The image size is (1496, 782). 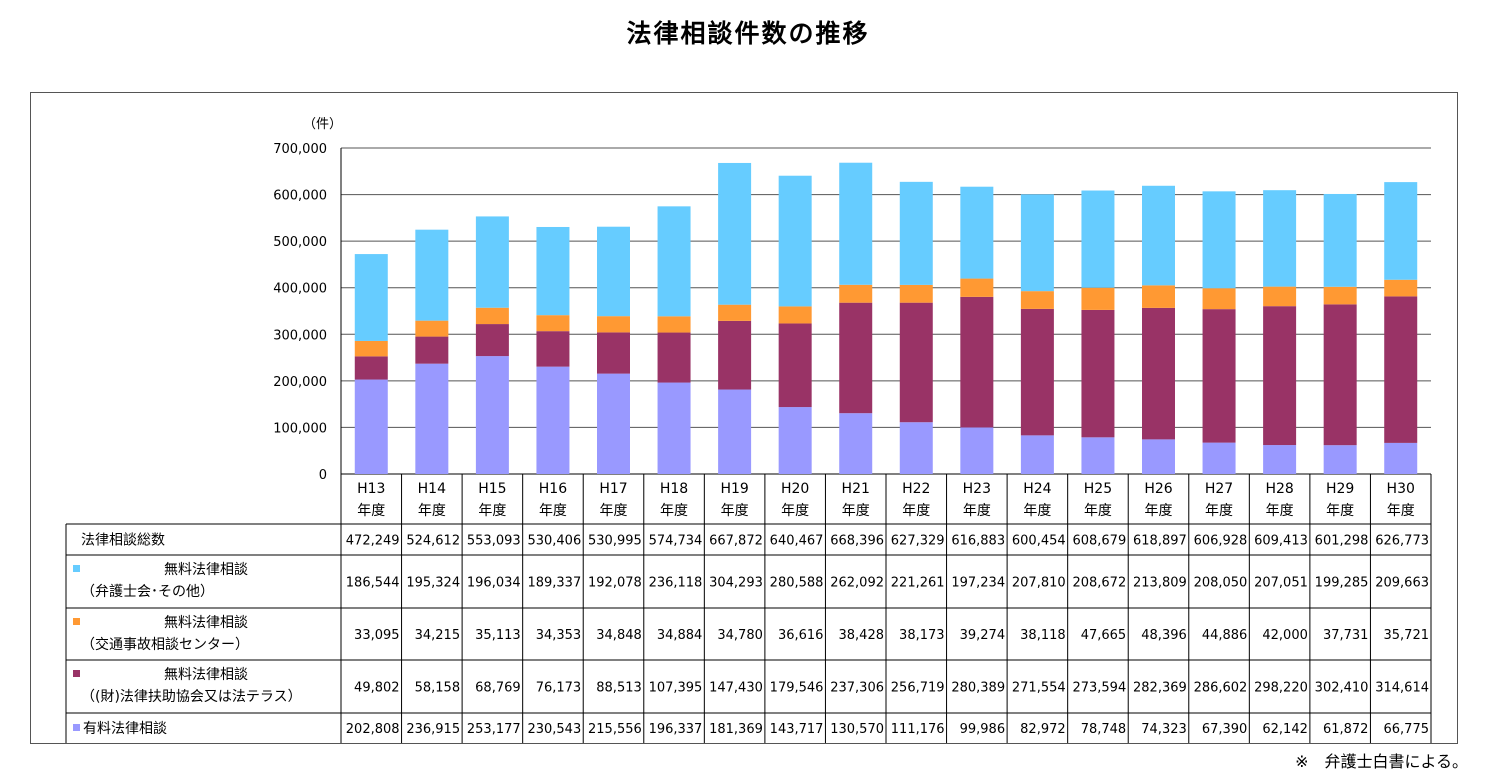 I want to click on table-cell: 34,215, so click(x=438, y=635).